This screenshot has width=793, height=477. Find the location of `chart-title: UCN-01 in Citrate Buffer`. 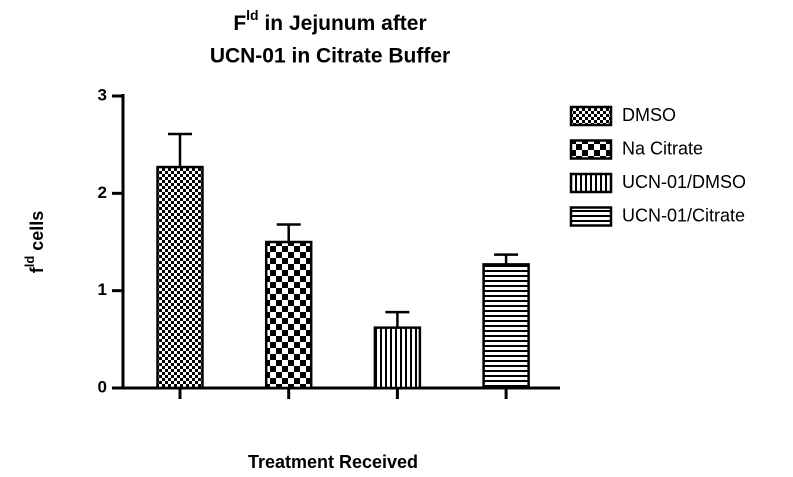

chart-title: UCN-01 in Citrate Buffer is located at coordinates (330, 56).